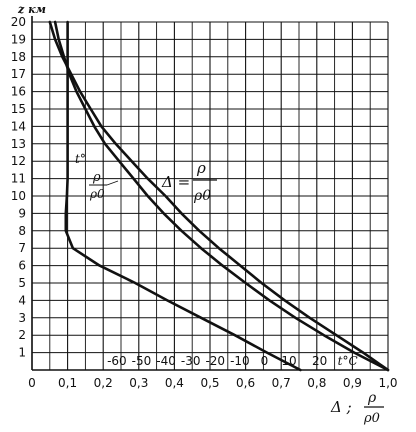  I want to click on y-tick-label: 20, so click(18, 22).